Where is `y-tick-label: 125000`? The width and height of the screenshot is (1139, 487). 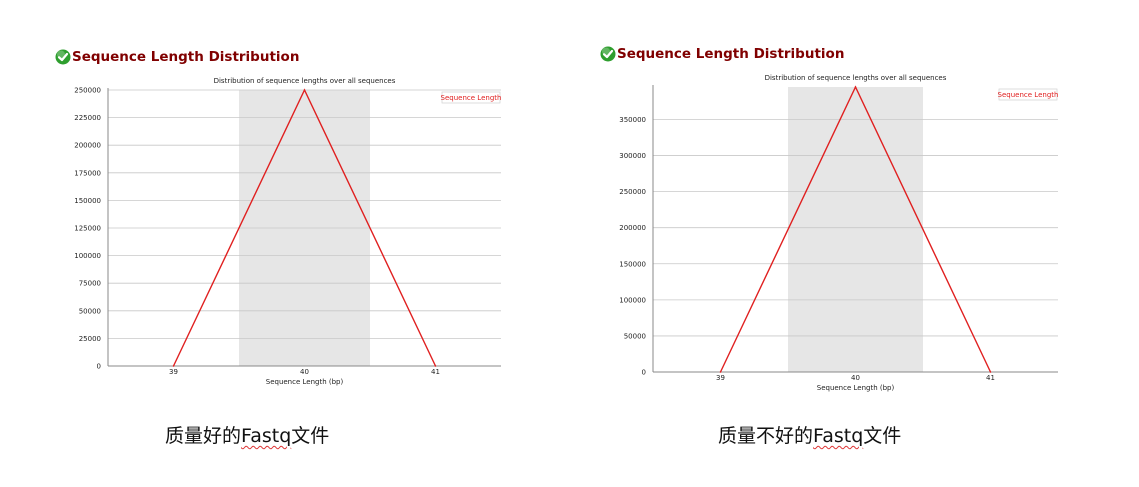 y-tick-label: 125000 is located at coordinates (87, 229).